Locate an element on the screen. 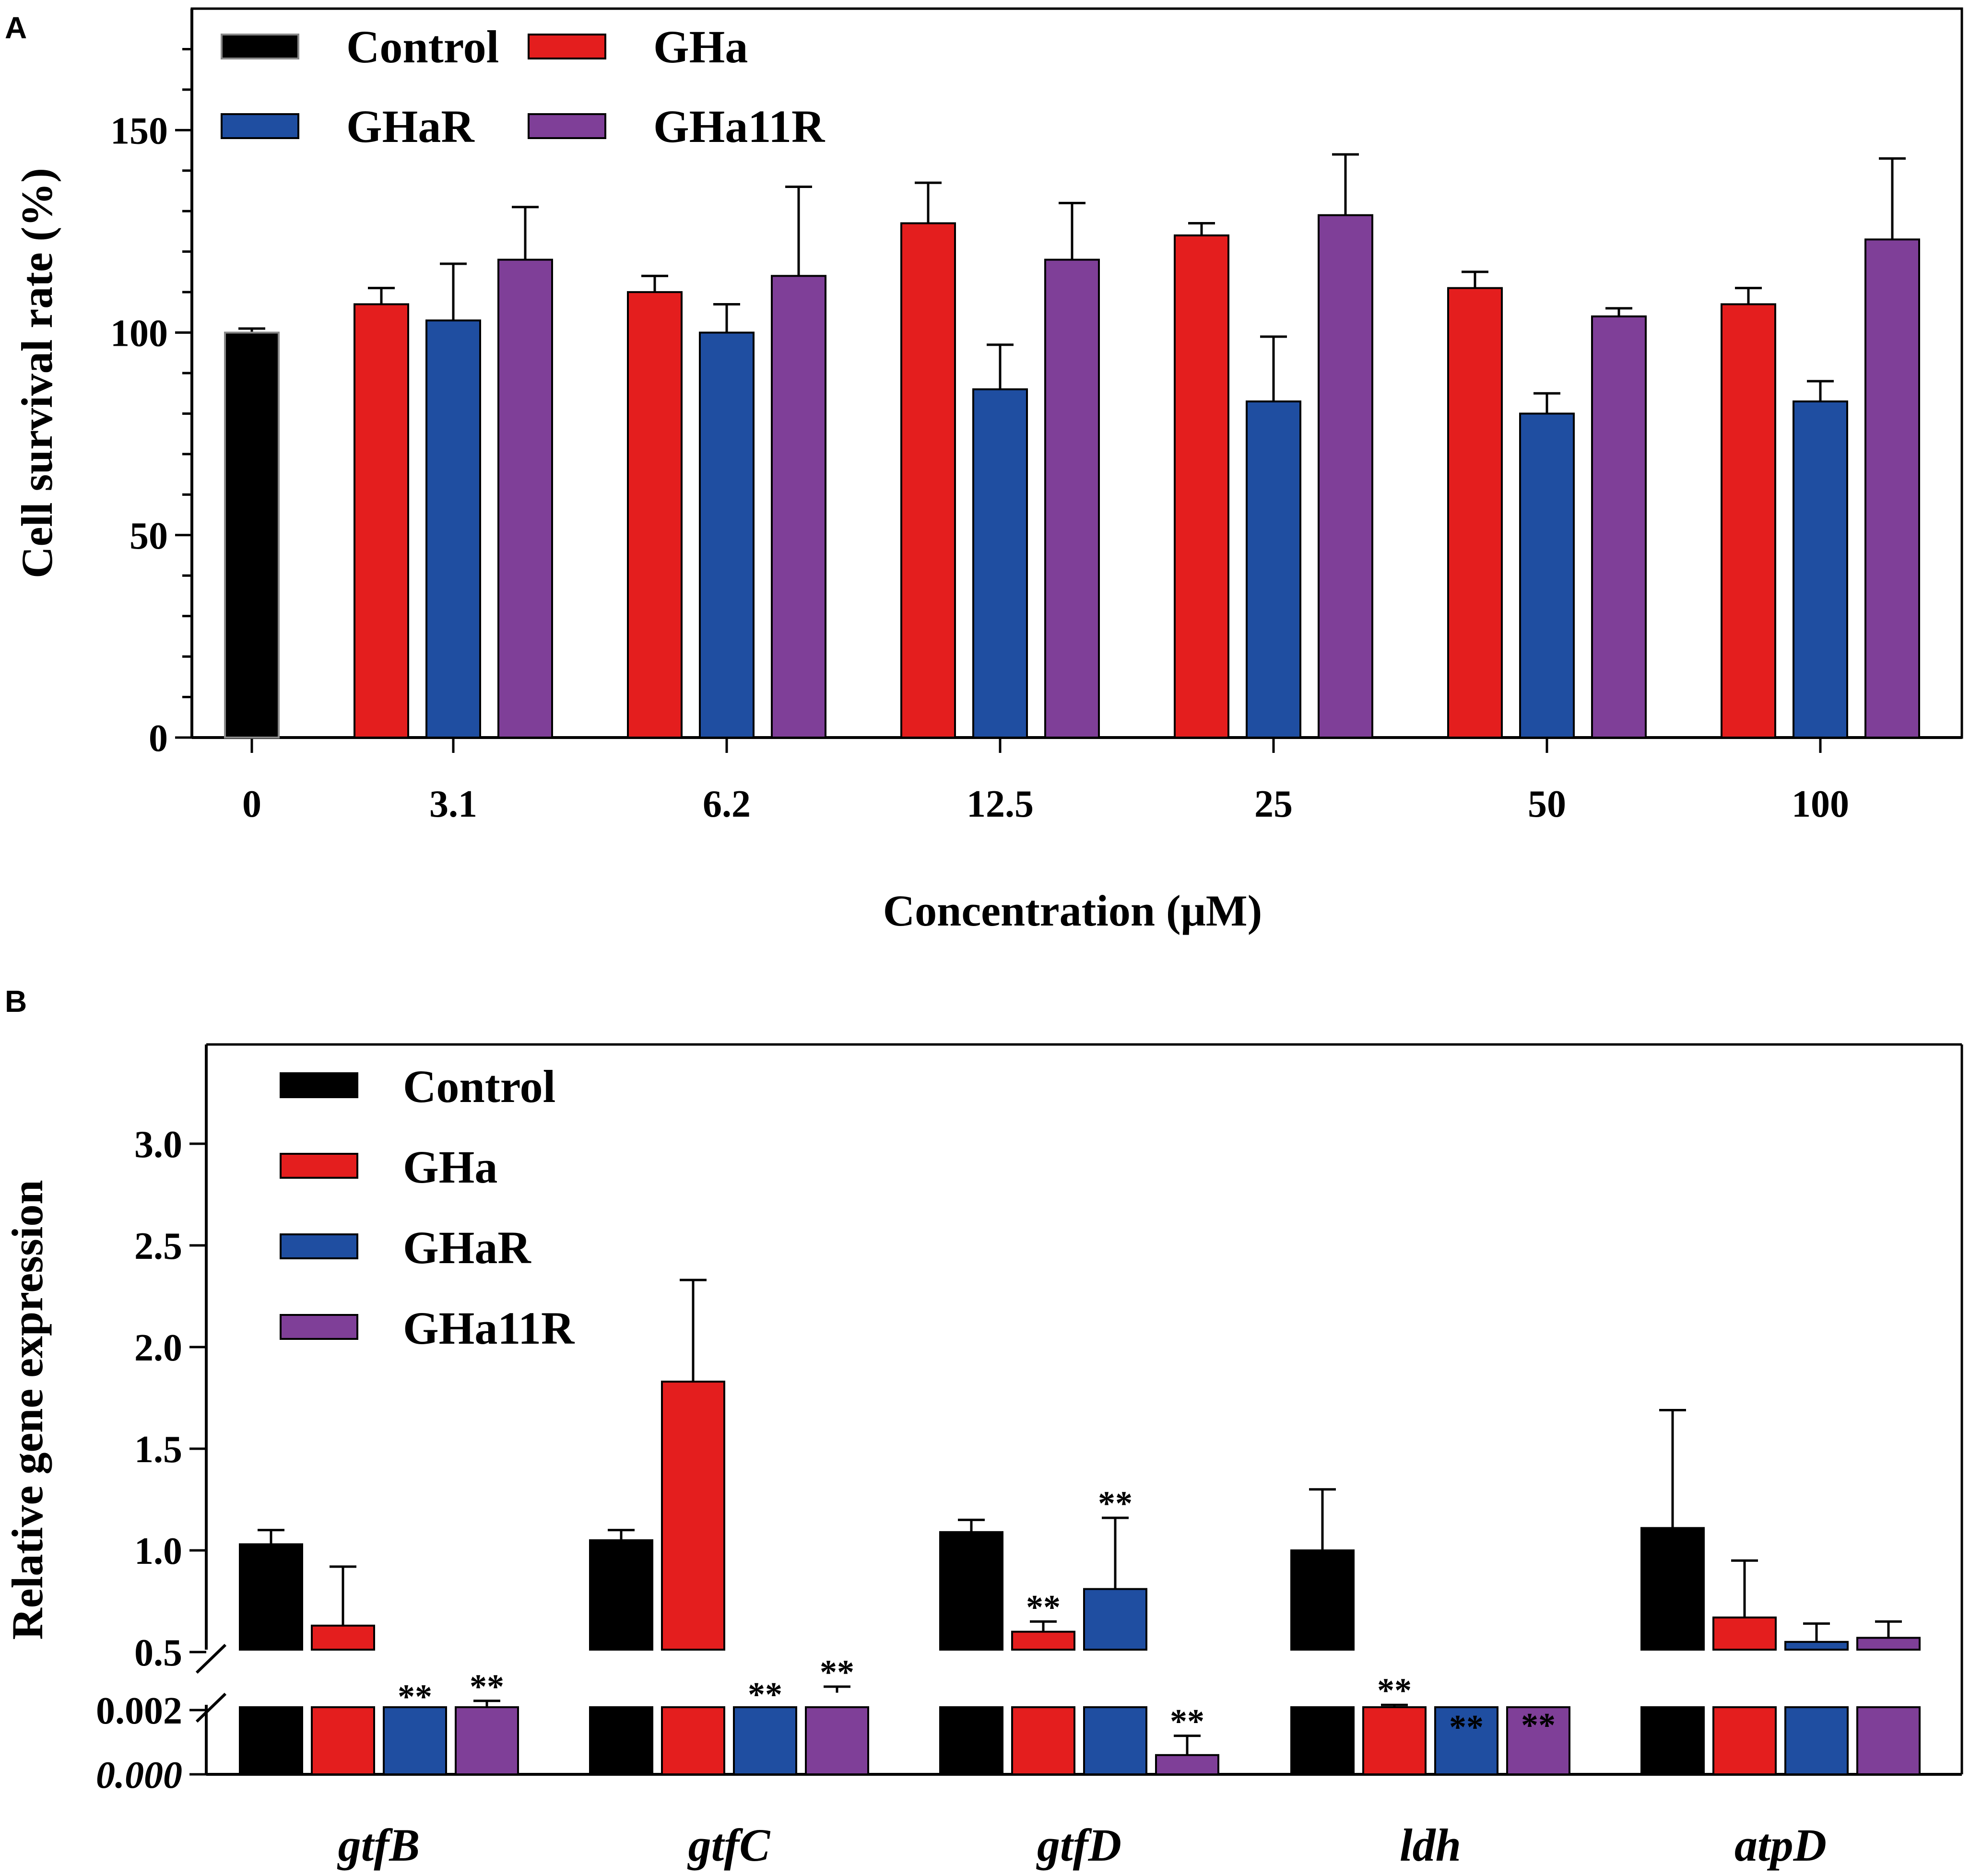 This screenshot has width=1970, height=1876. axis-break-mark-lower is located at coordinates (211, 1707).